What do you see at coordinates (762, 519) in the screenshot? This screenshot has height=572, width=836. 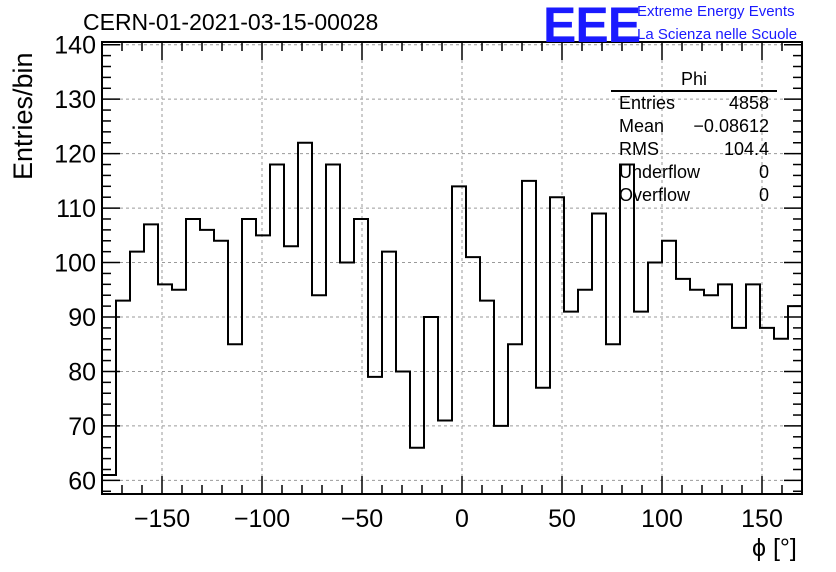 I see `x-tick-label: 150` at bounding box center [762, 519].